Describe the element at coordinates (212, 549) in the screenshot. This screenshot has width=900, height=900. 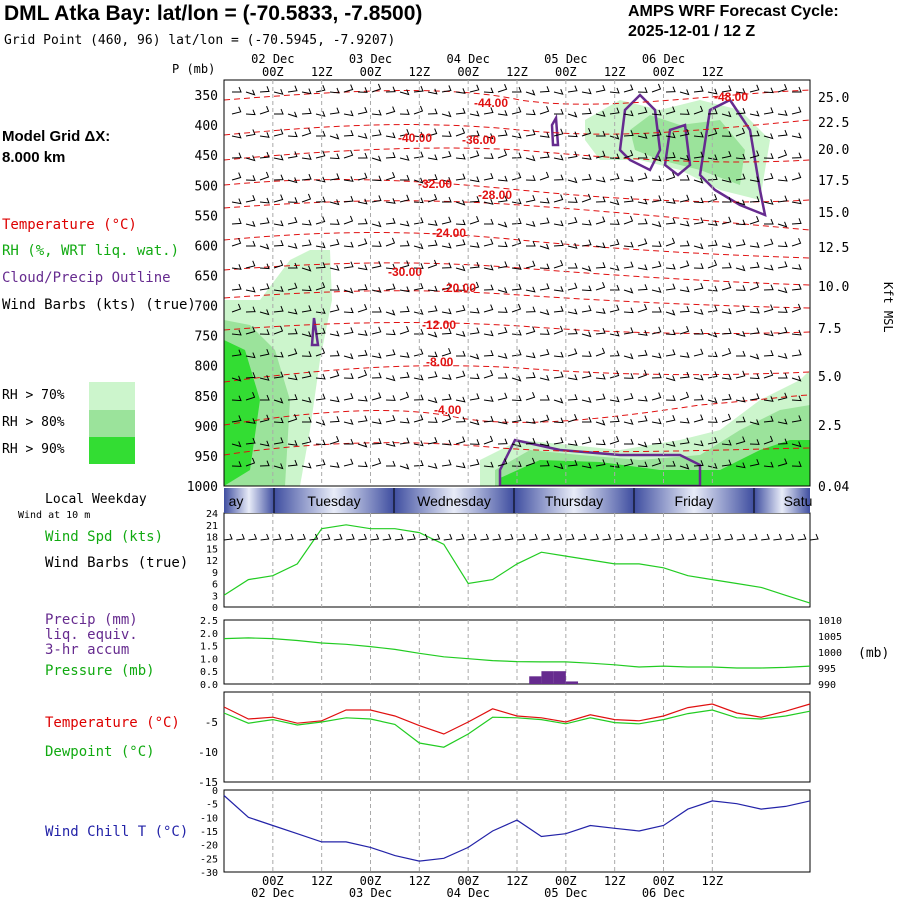
I see `wind-speed-tick: 15` at that location.